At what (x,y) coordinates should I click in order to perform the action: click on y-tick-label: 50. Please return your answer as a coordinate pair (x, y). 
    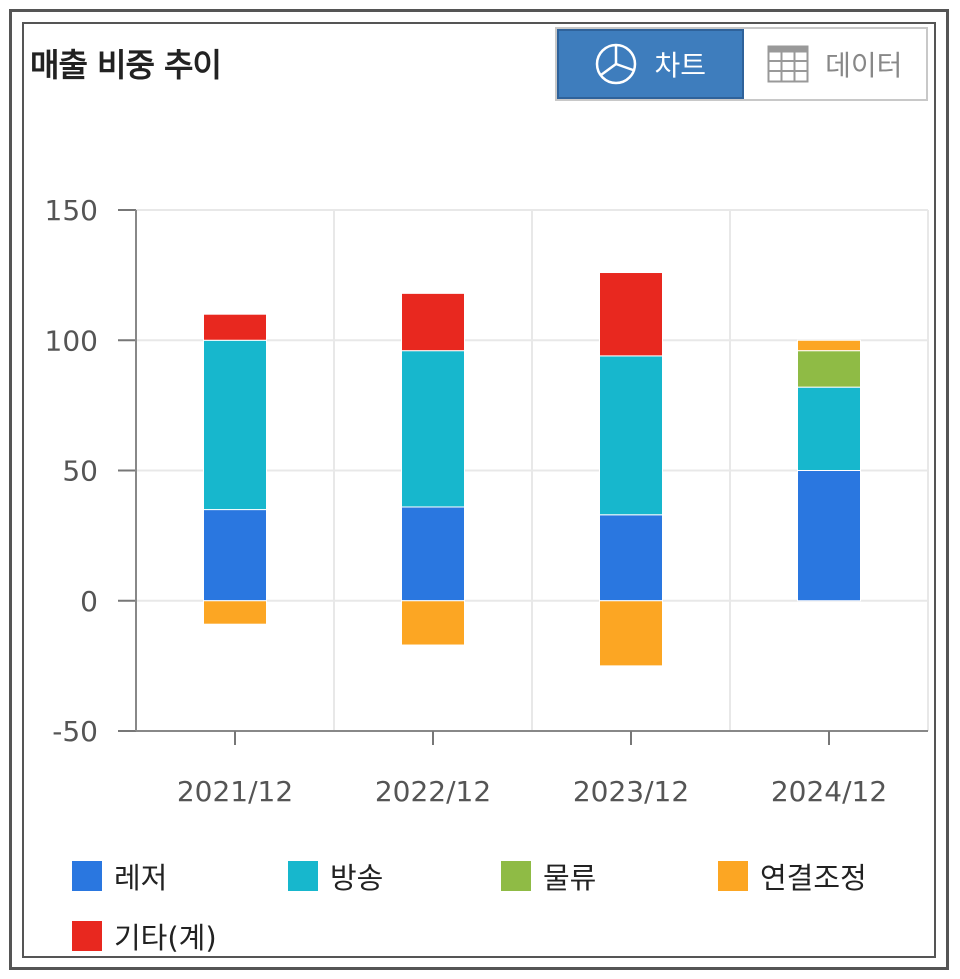
    Looking at the image, I should click on (80, 471).